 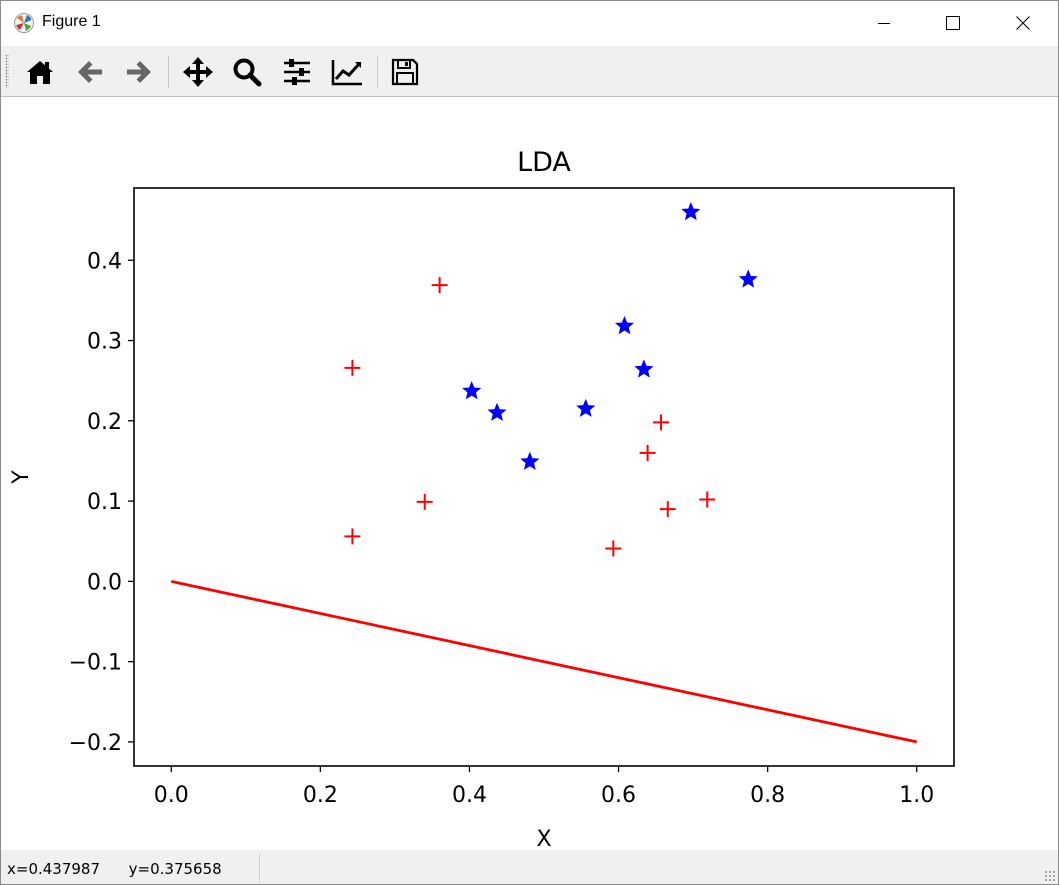 I want to click on maximize-icon, so click(x=953, y=23).